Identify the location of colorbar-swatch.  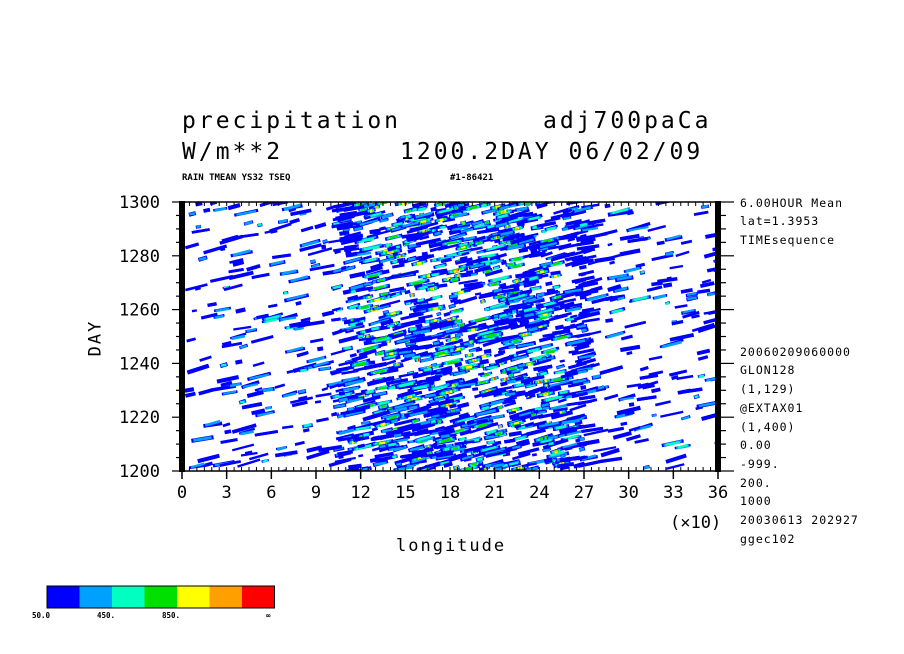
(63, 597).